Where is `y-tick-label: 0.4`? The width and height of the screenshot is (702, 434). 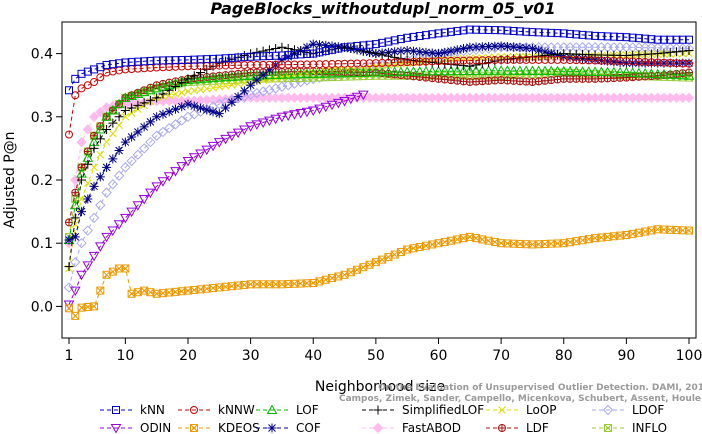
y-tick-label: 0.4 is located at coordinates (42, 55).